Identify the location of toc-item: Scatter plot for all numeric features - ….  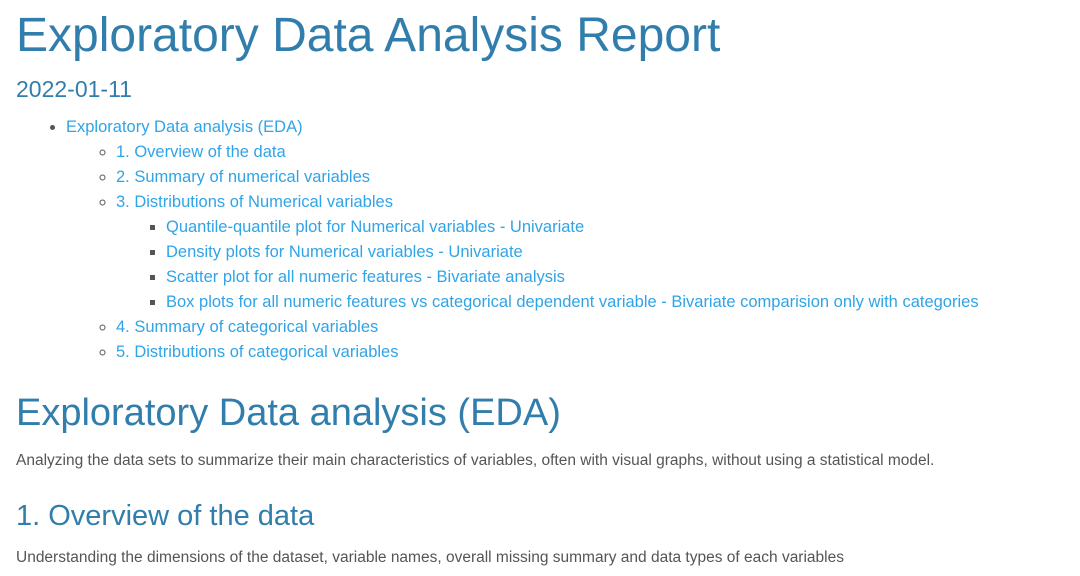
(572, 277).